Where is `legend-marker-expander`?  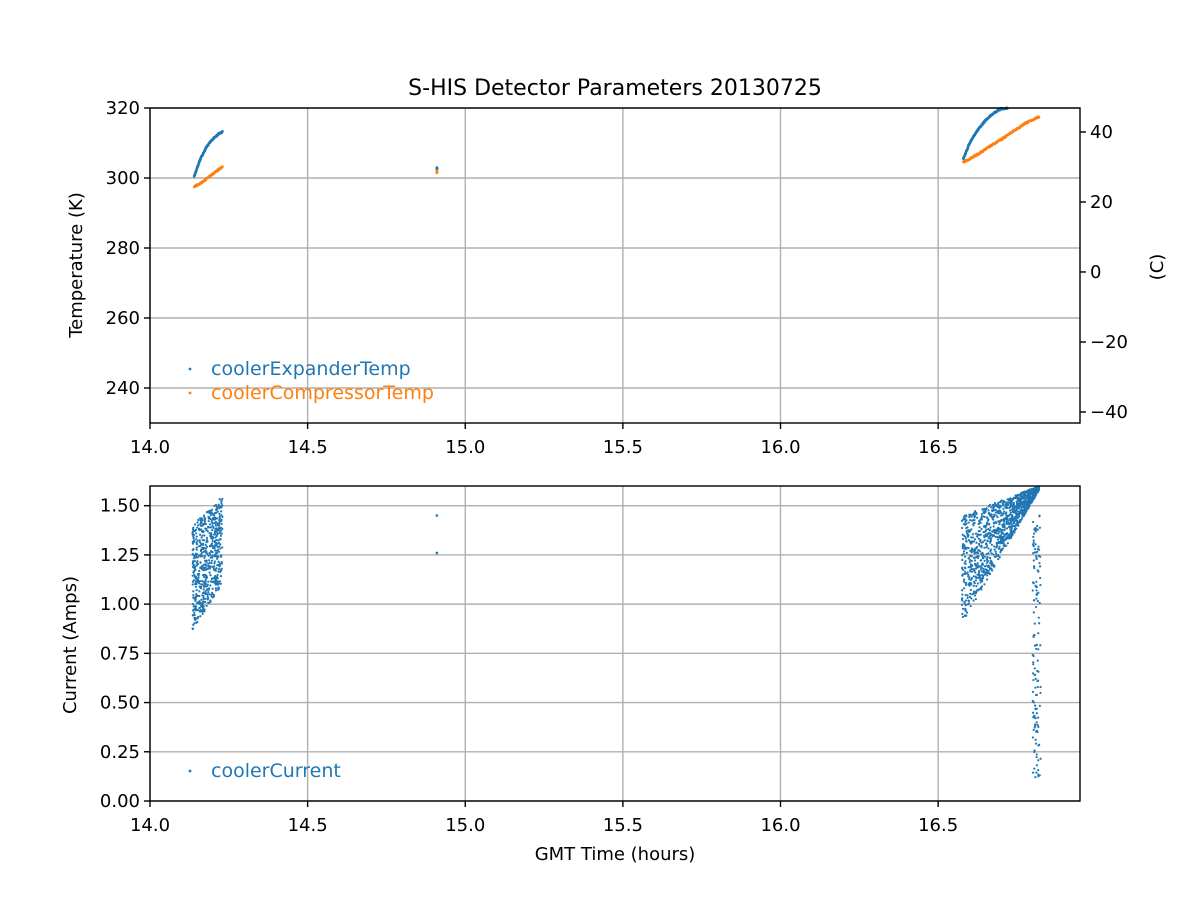 legend-marker-expander is located at coordinates (190, 369).